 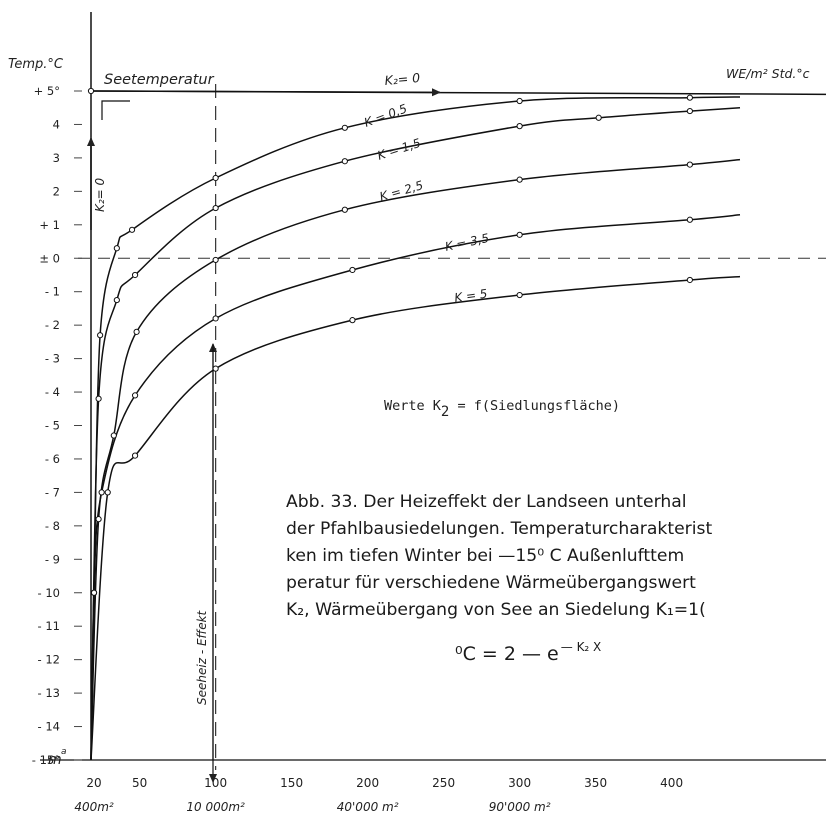 What do you see at coordinates (52, 426) in the screenshot?
I see `y-tick-label: - 5` at bounding box center [52, 426].